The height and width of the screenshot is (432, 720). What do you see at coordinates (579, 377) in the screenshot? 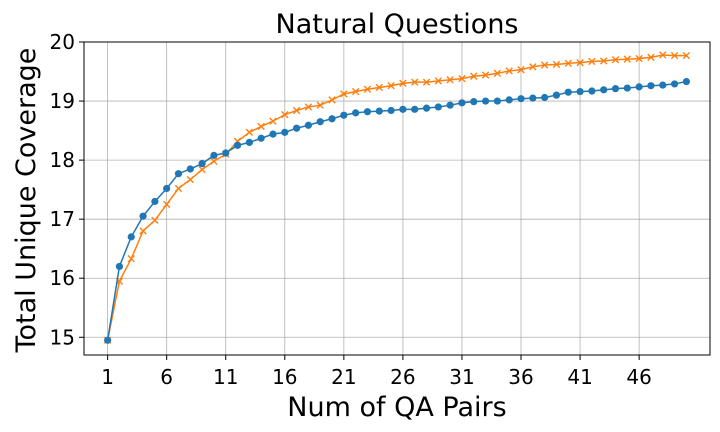
I see `x-tick-label: 41` at bounding box center [579, 377].